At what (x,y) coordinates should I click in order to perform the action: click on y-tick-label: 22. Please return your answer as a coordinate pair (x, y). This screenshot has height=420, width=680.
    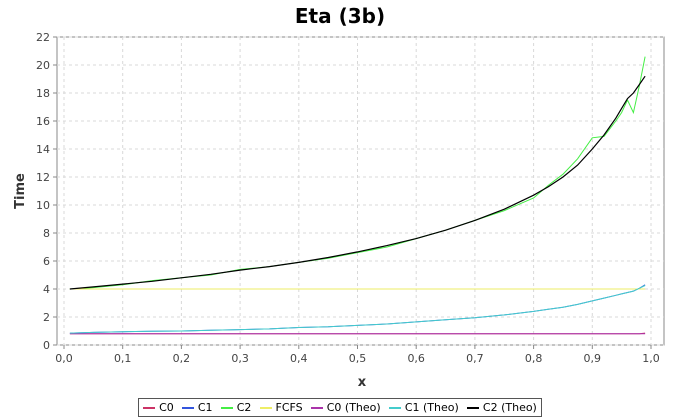
    Looking at the image, I should click on (43, 37).